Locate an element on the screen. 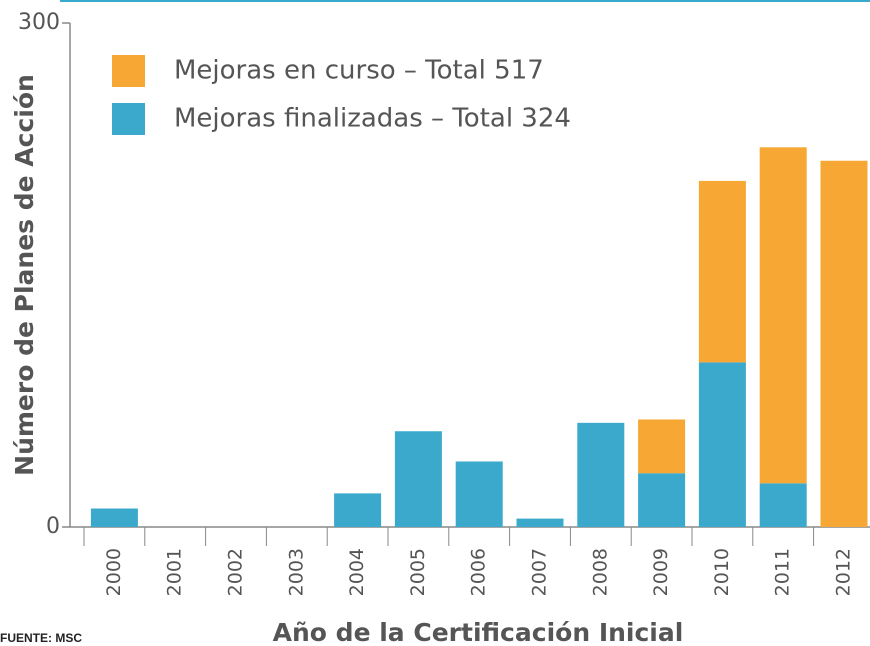 This screenshot has height=646, width=870. x-tick-label: 2002 is located at coordinates (236, 572).